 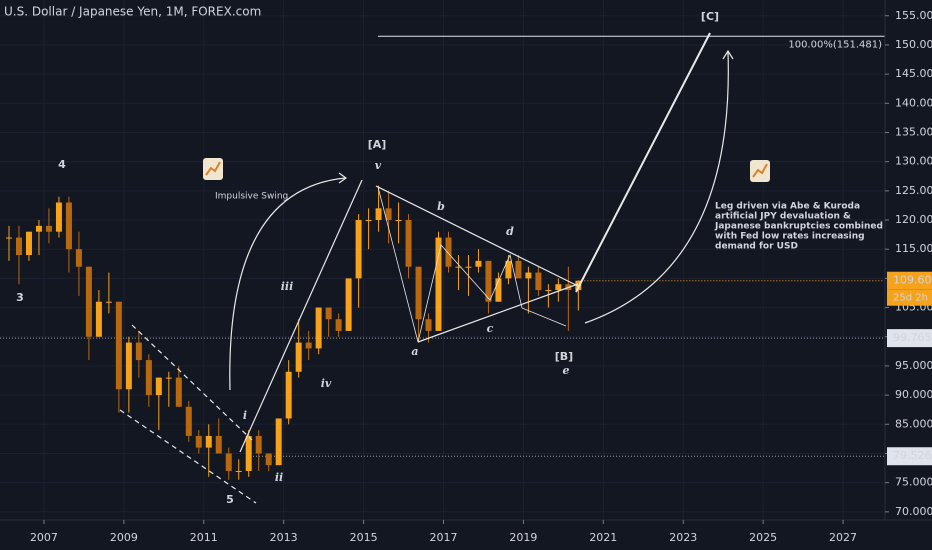 I want to click on annotation: a, so click(x=414, y=351).